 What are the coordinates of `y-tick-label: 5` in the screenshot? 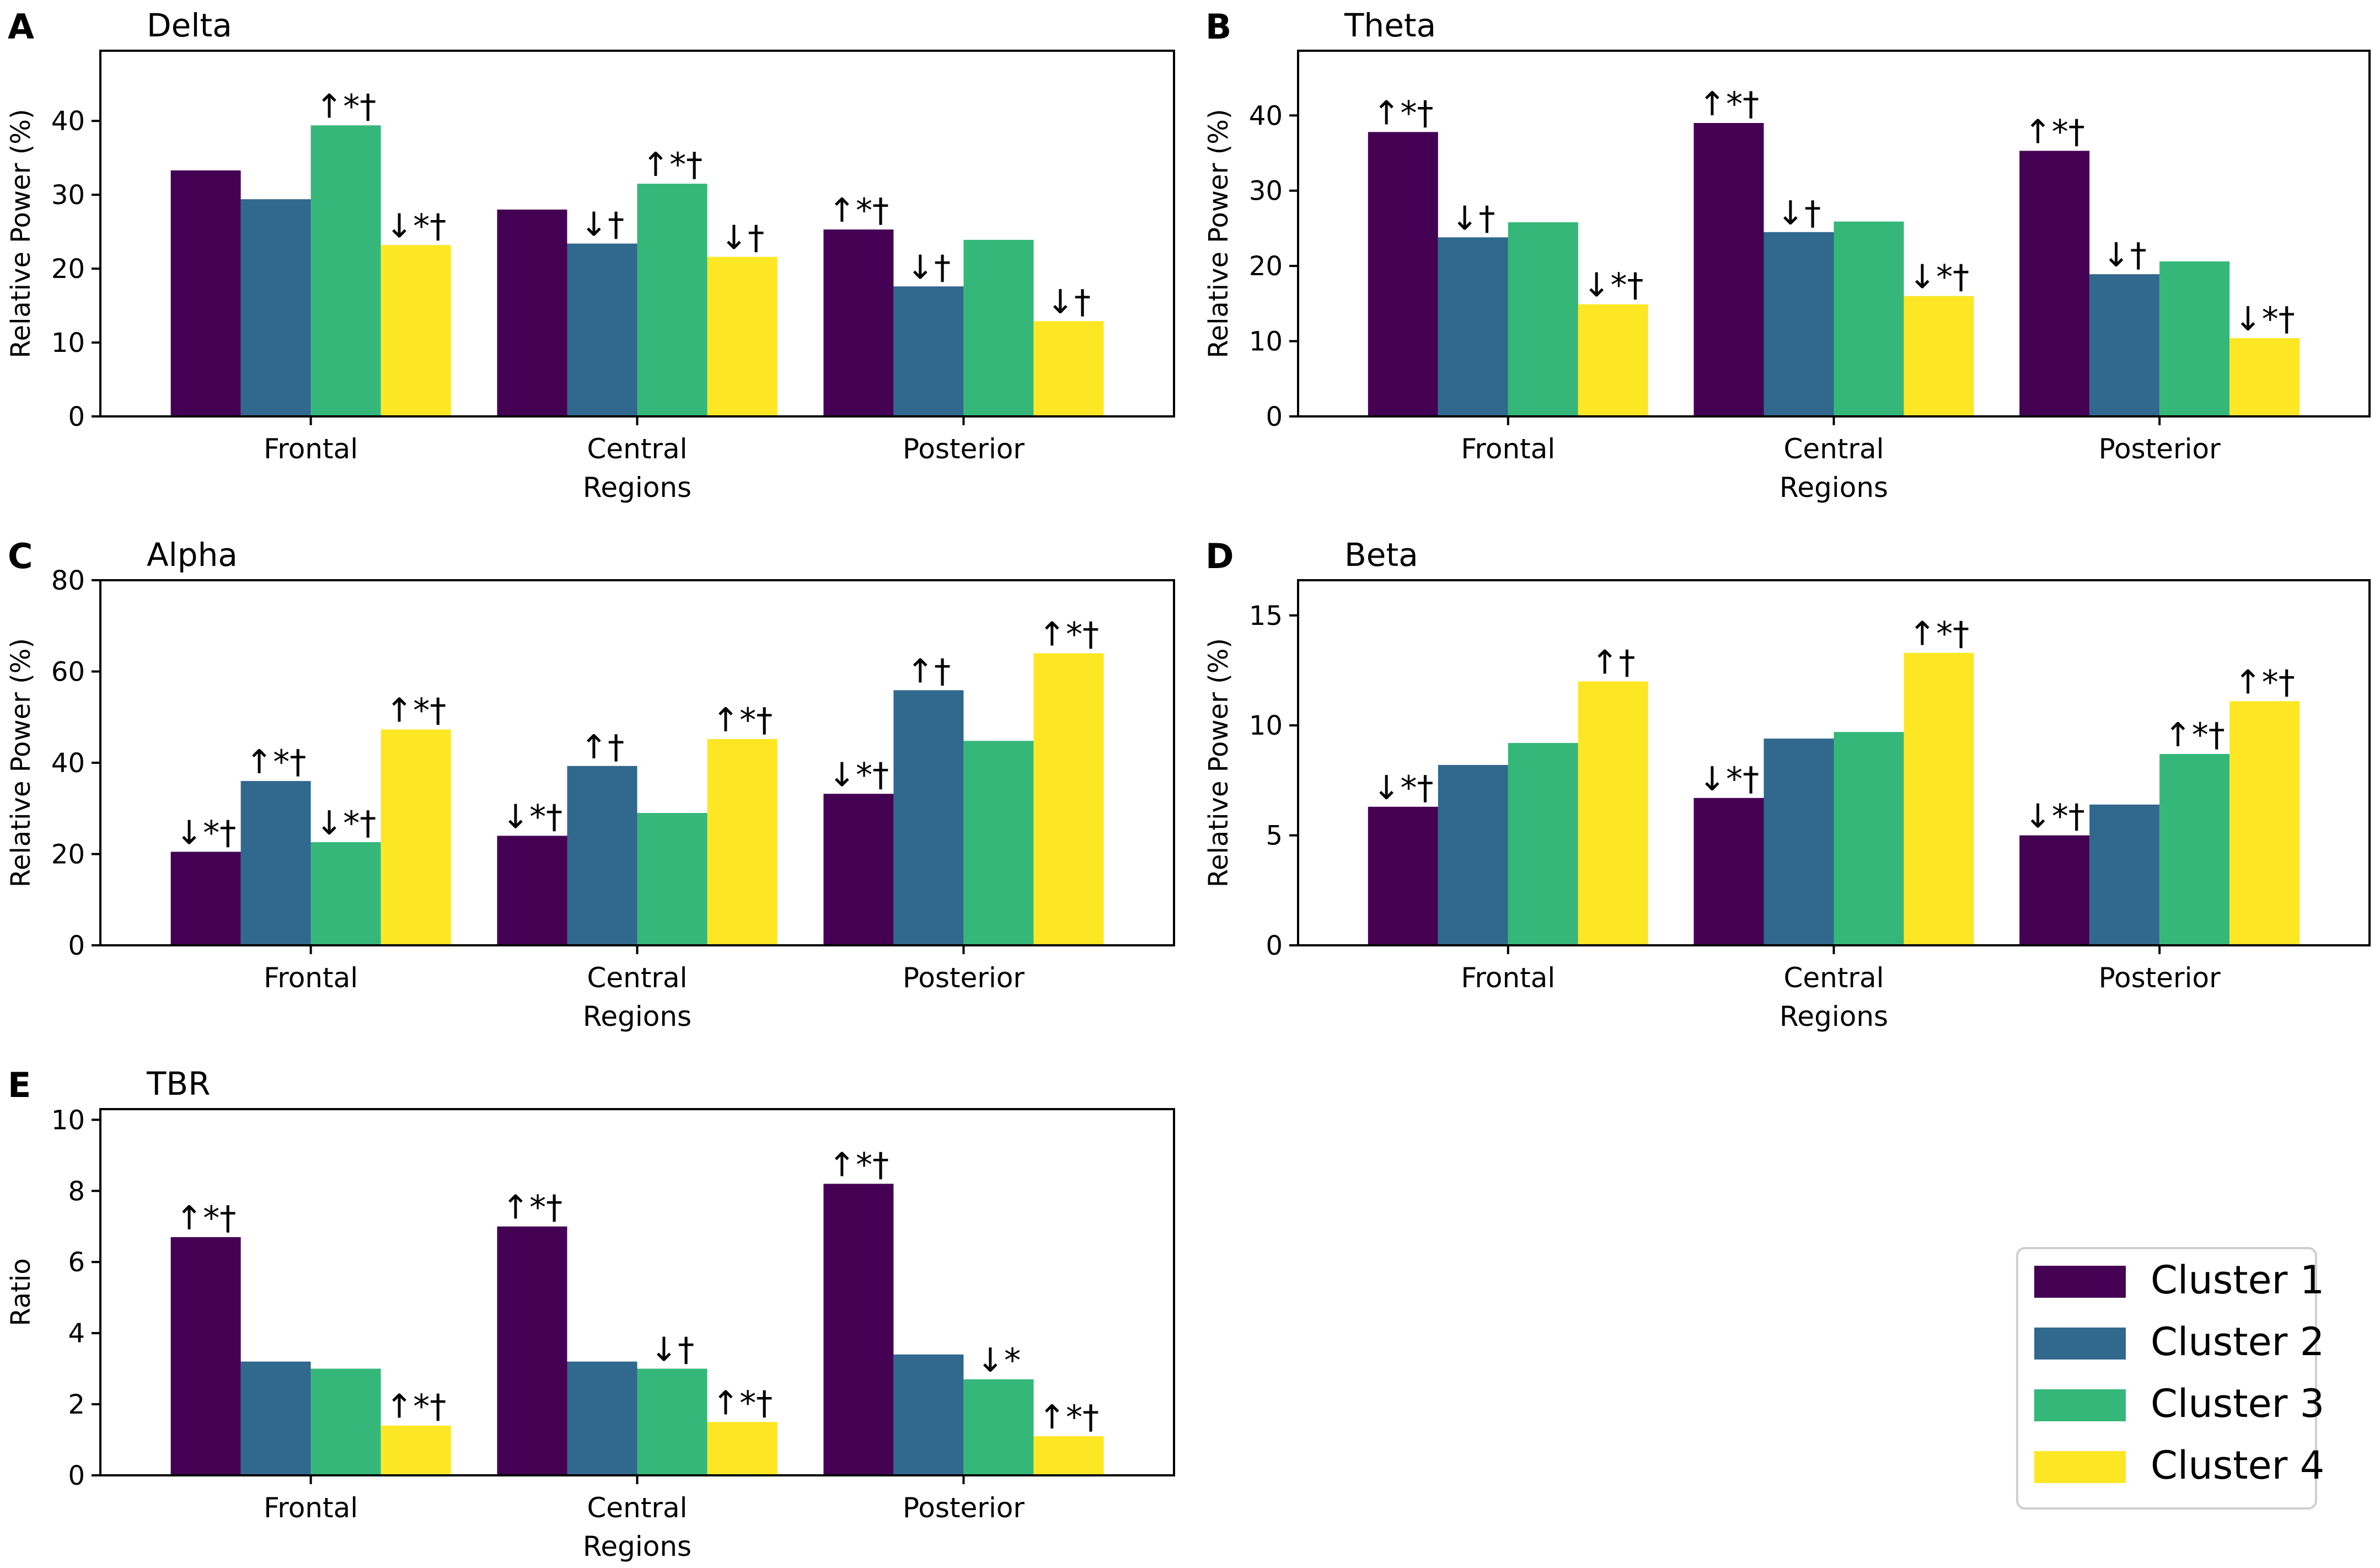 It's located at (1274, 836).